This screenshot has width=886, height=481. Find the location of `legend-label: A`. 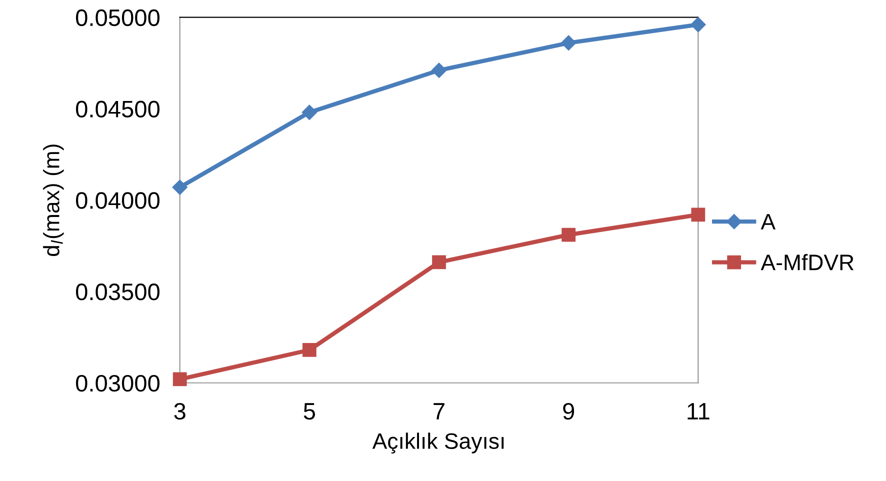

legend-label: A is located at coordinates (768, 222).